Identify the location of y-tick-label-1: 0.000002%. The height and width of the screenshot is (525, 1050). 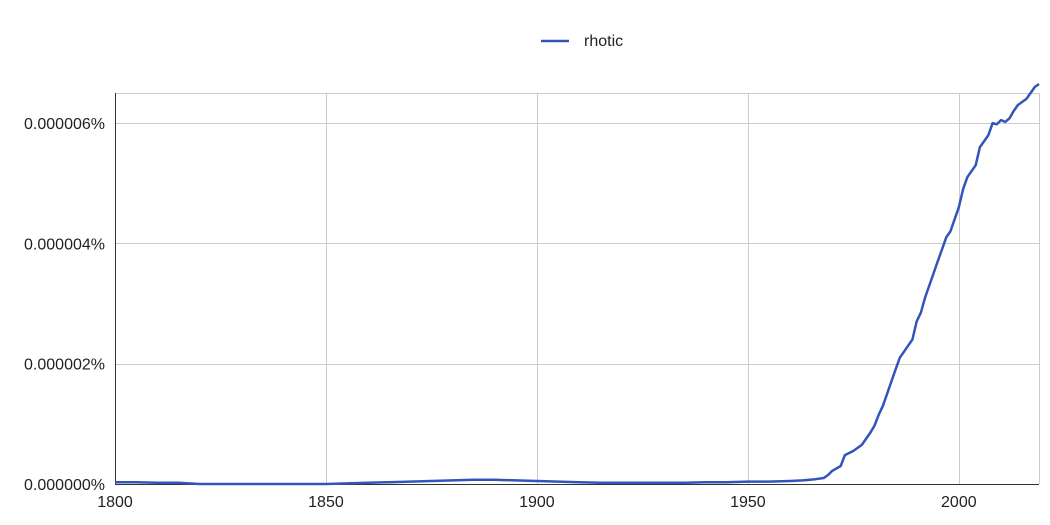
(64, 365).